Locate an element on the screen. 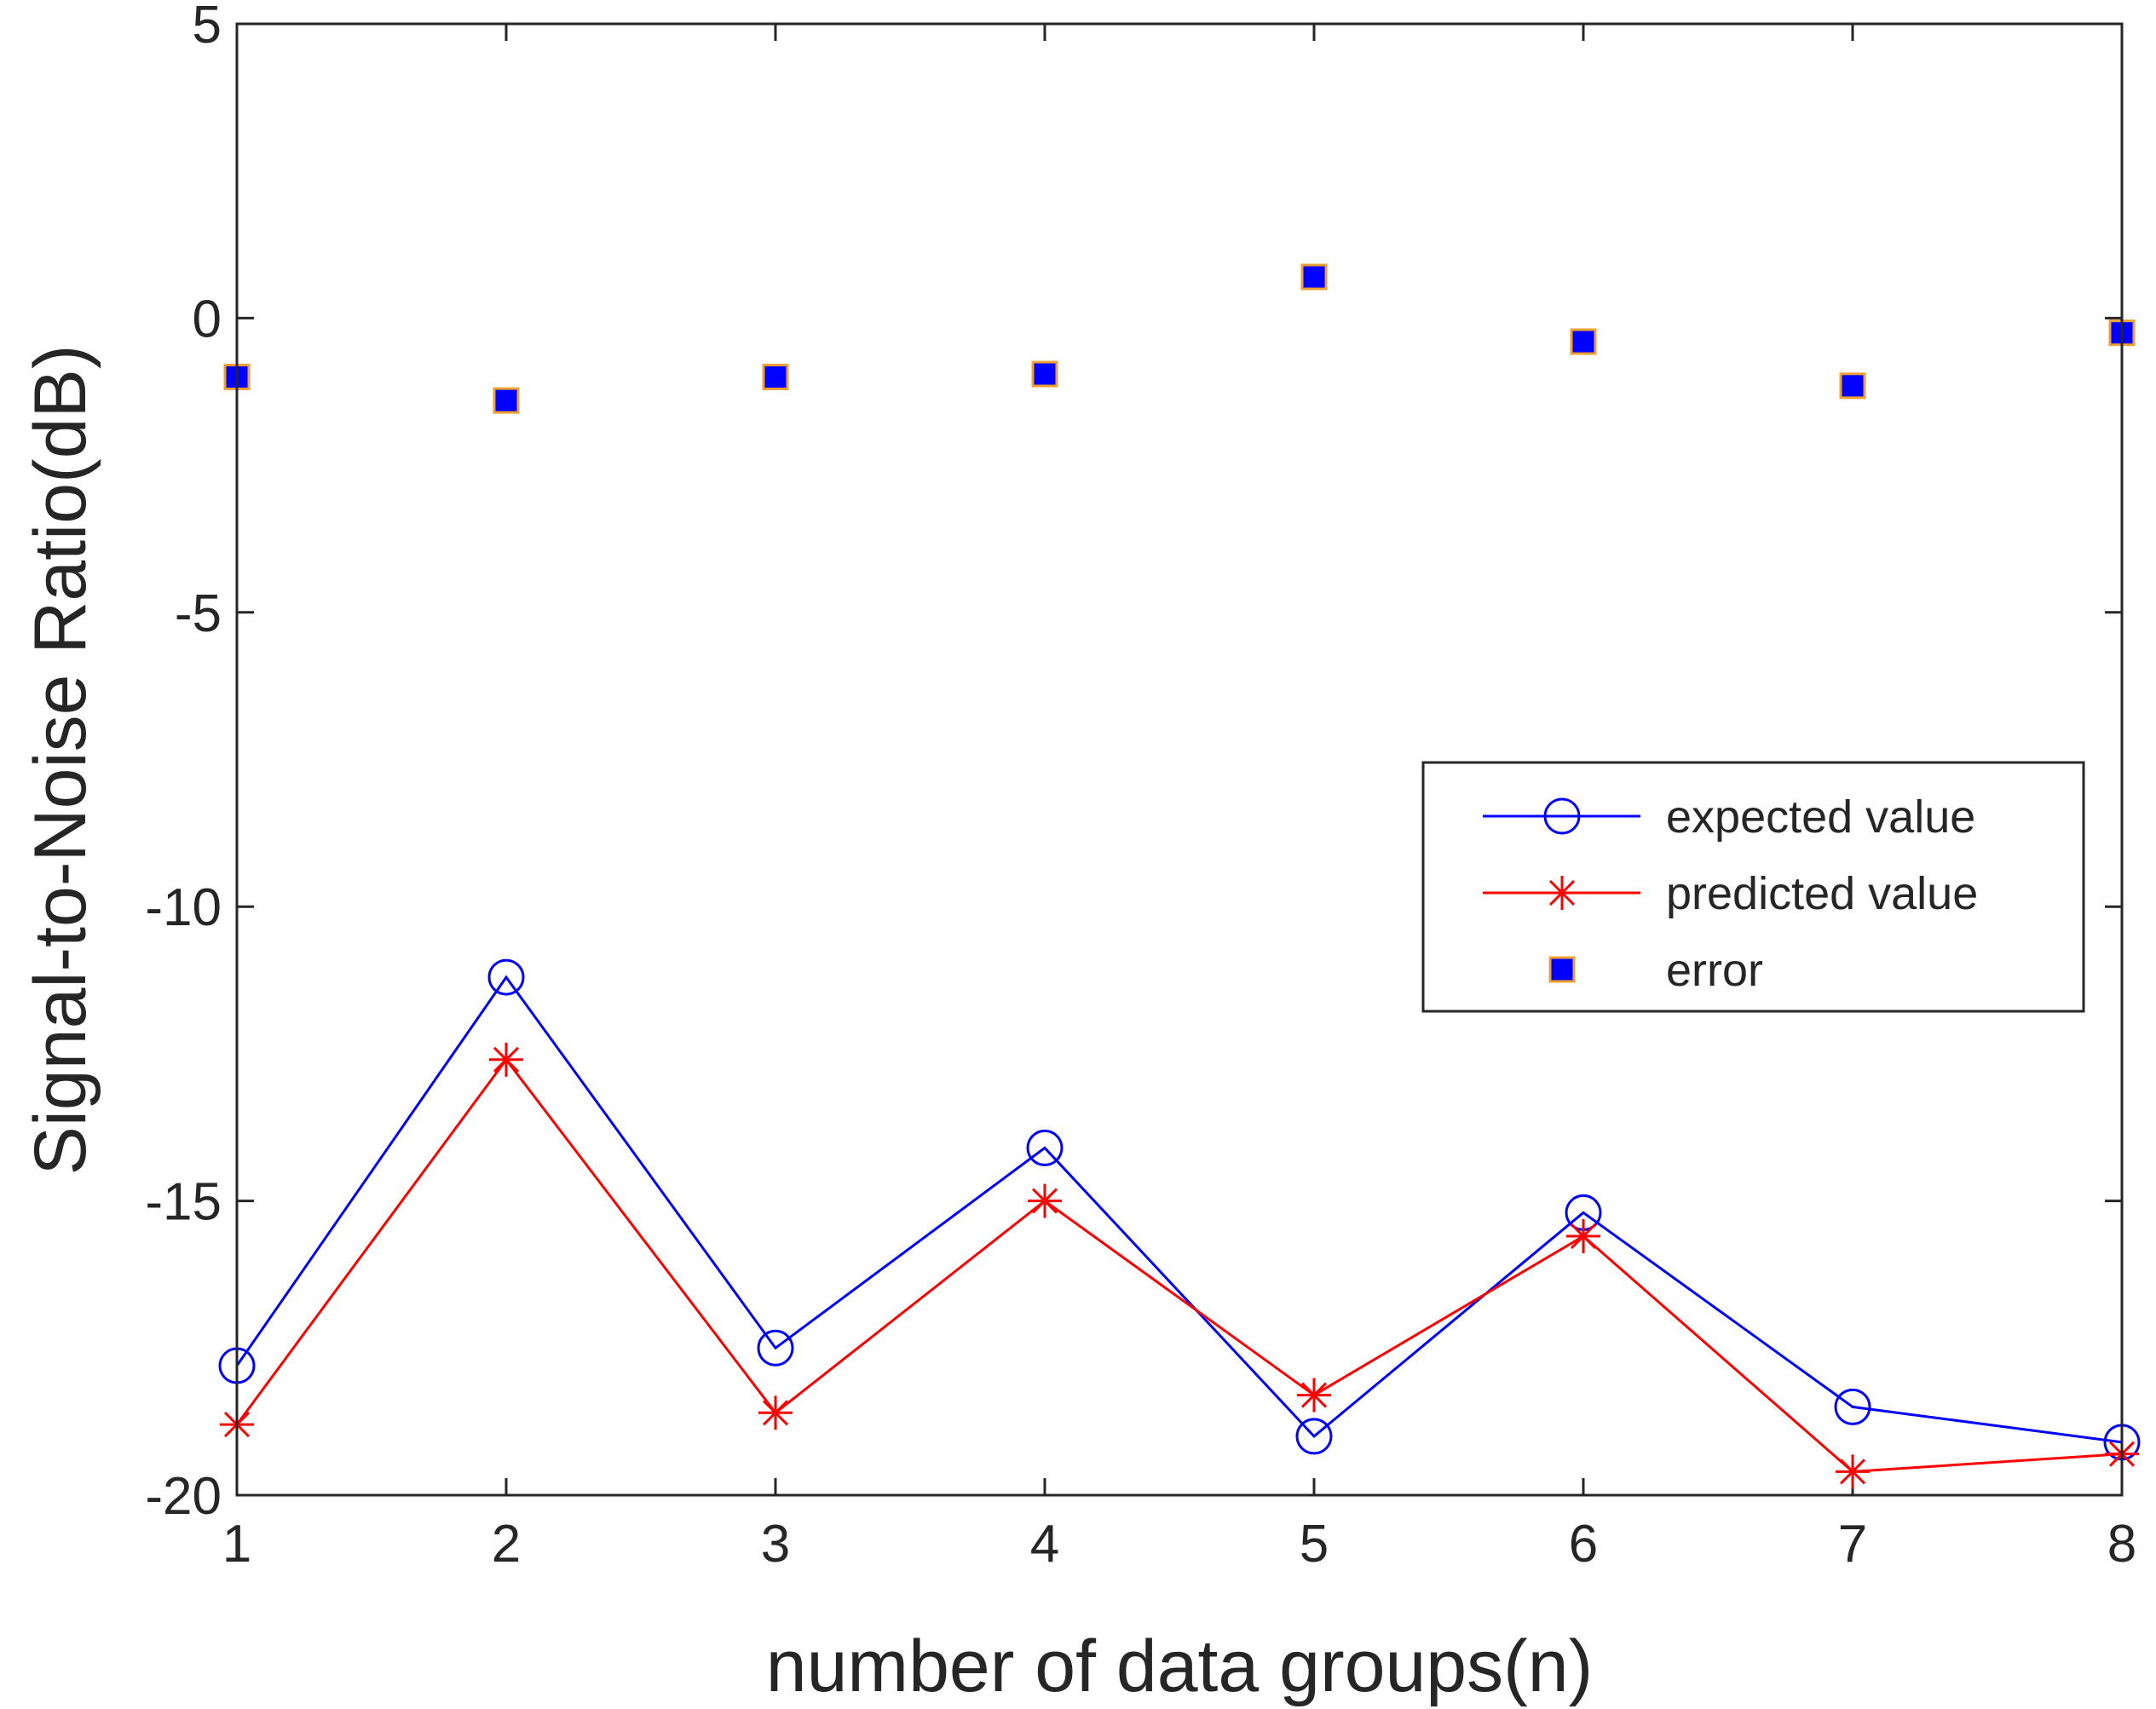 The image size is (2156, 1709). legend-item: expected value is located at coordinates (1729, 817).